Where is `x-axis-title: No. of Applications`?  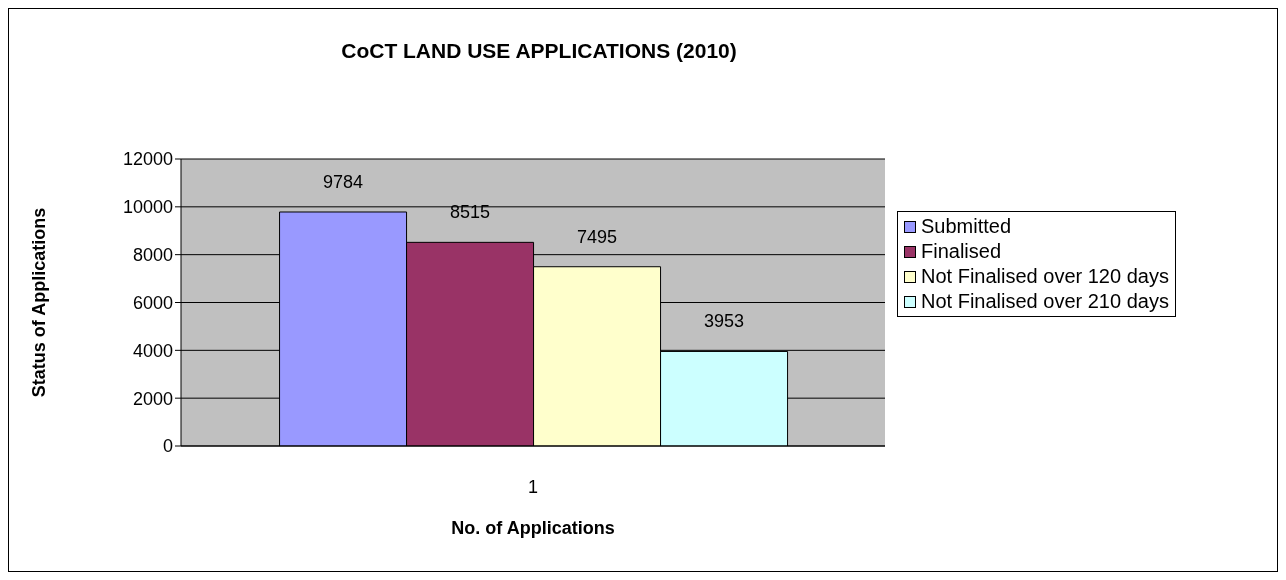 x-axis-title: No. of Applications is located at coordinates (533, 528).